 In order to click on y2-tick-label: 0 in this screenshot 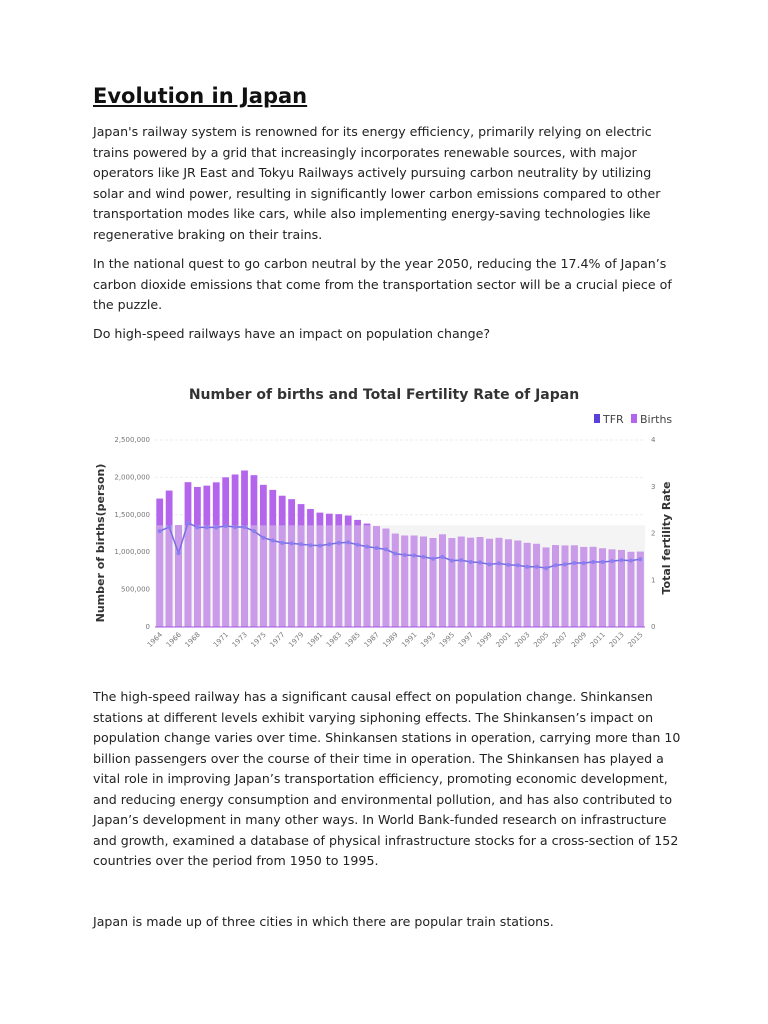, I will do `click(653, 627)`.